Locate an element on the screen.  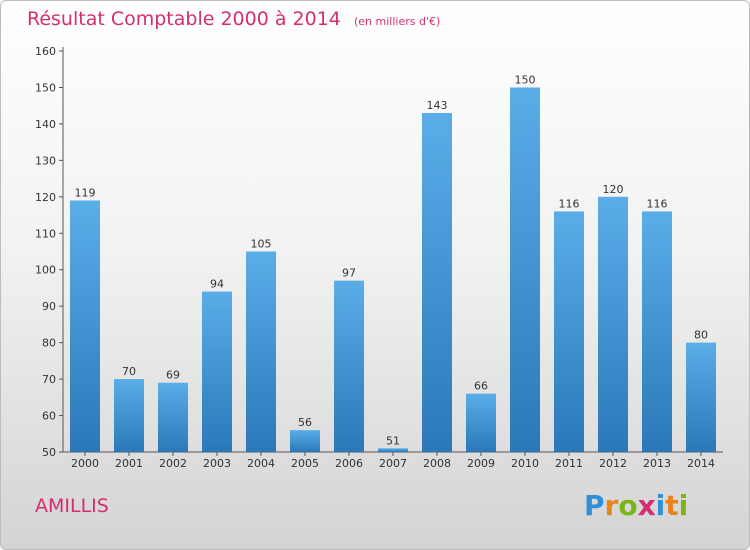
y-tick-label: 90 is located at coordinates (49, 306).